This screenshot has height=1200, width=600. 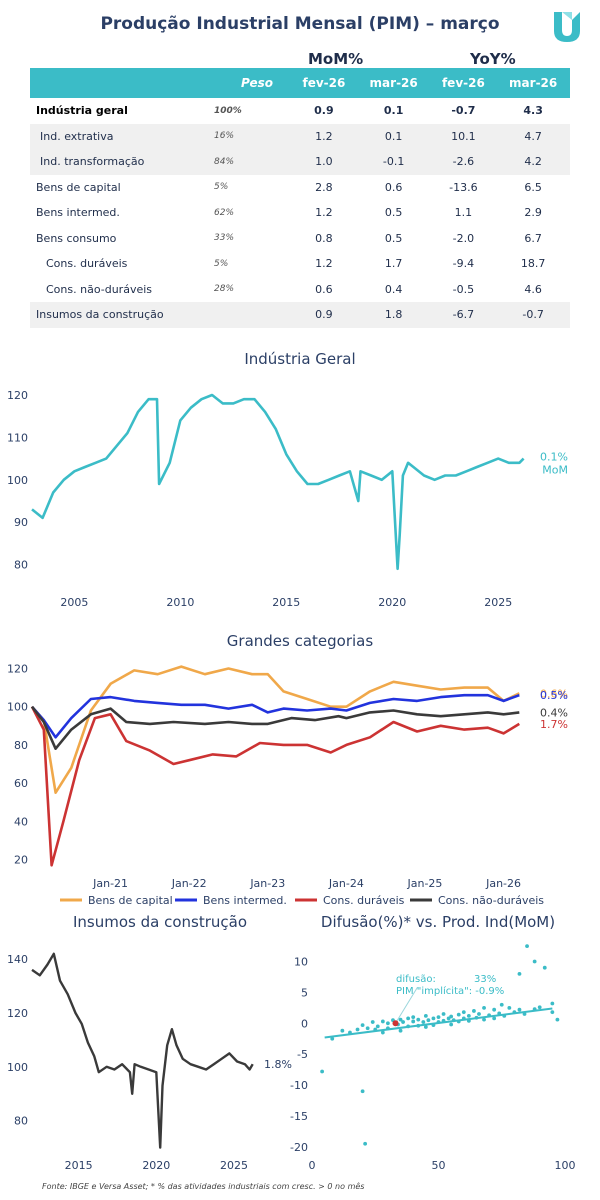 What do you see at coordinates (300, 213) in the screenshot?
I see `table-row: Bens intermed. 62% 1.2 0.5 1.1 2.9` at bounding box center [300, 213].